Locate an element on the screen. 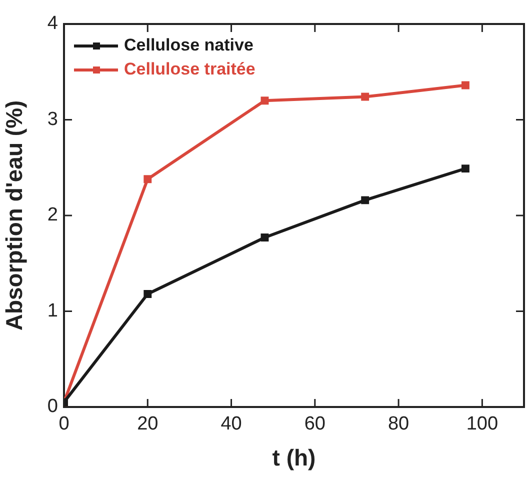 Image resolution: width=531 pixels, height=479 pixels. y-tick-label: 4 is located at coordinates (52, 23).